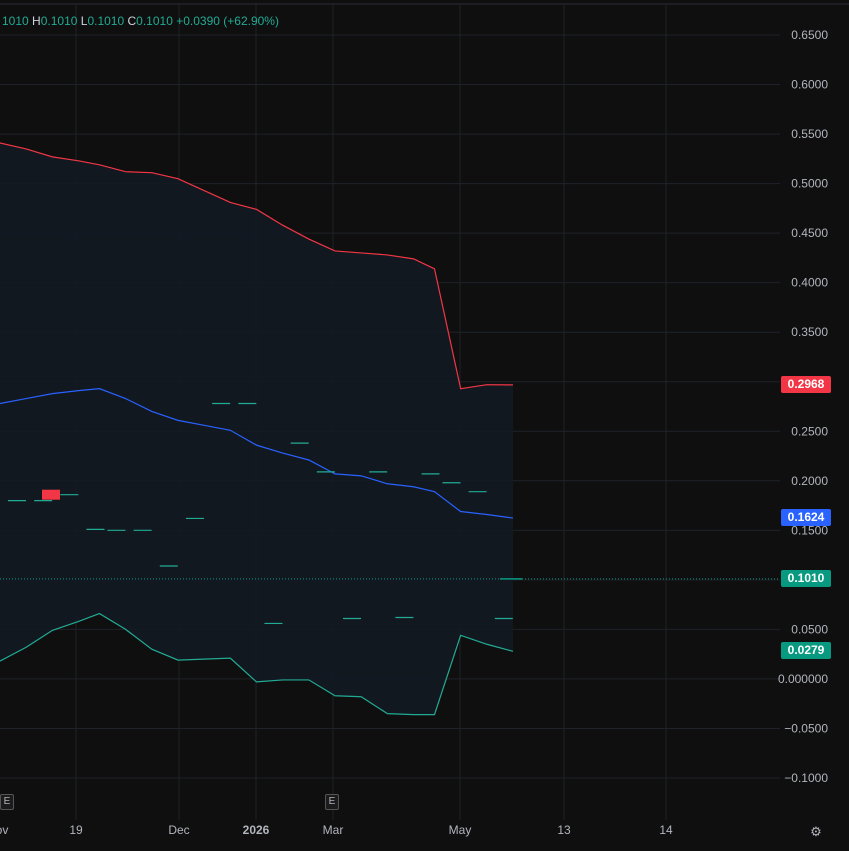 This screenshot has width=849, height=851. What do you see at coordinates (59, 21) in the screenshot?
I see `high-value: 0.1010` at bounding box center [59, 21].